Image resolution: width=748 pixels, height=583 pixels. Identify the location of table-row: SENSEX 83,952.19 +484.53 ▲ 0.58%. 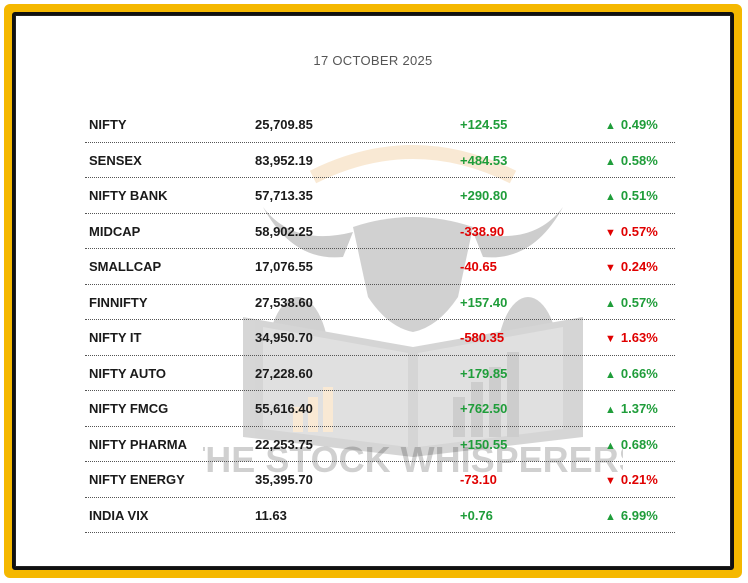
(380, 160).